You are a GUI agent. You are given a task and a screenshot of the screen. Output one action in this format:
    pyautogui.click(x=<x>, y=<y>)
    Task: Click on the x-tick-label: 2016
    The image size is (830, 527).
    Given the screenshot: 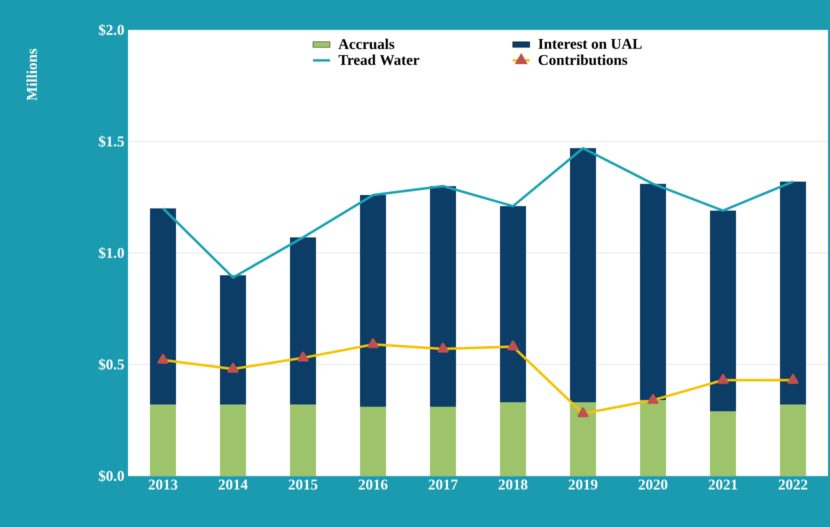 What is the action you would take?
    pyautogui.click(x=373, y=485)
    